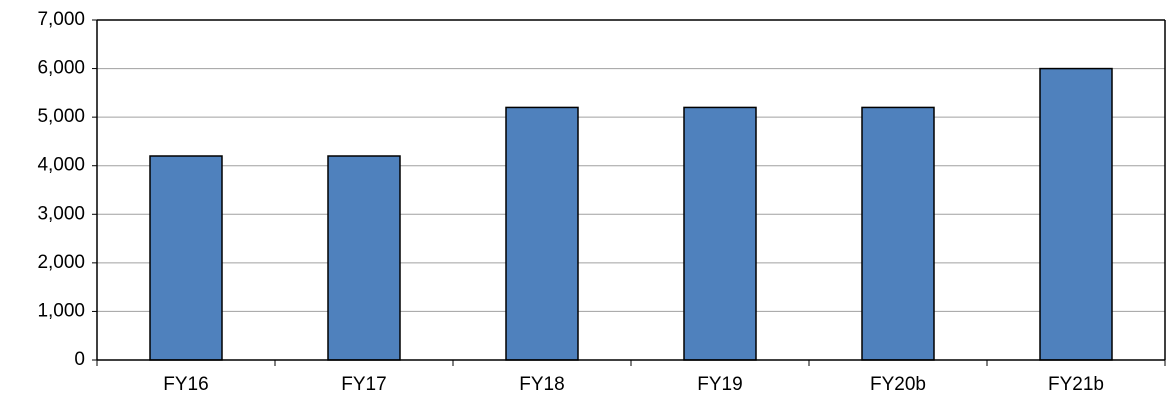  What do you see at coordinates (61, 262) in the screenshot?
I see `y-tick-label: 2,000` at bounding box center [61, 262].